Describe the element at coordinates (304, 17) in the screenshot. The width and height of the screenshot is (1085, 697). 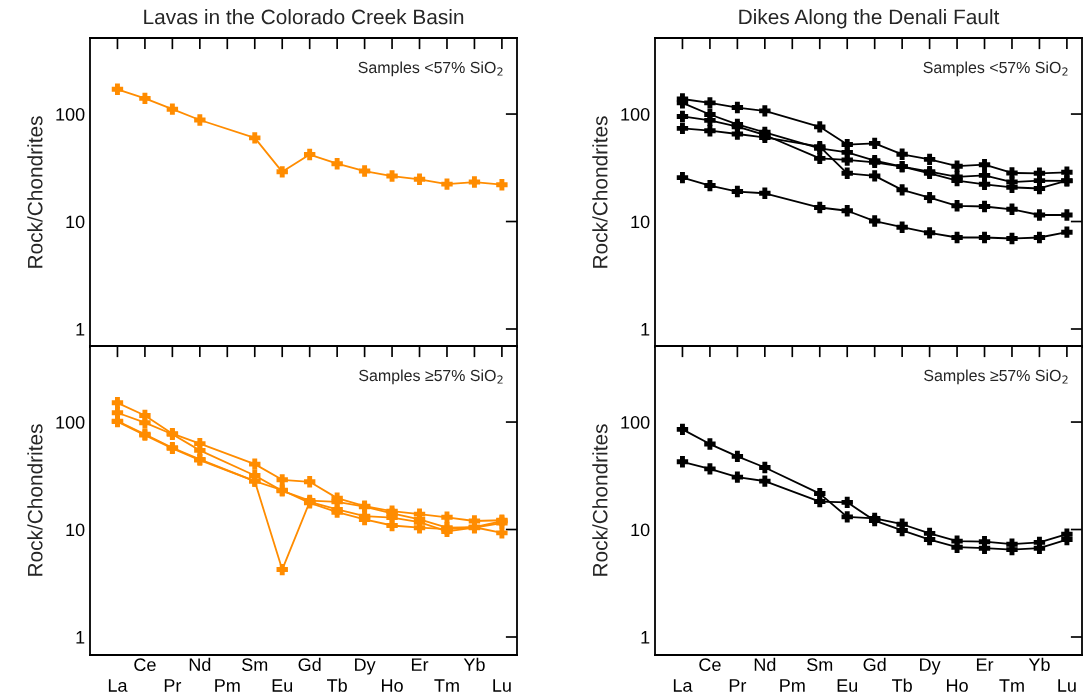
I see `chart-title: Lavas in the Colorado Creek Basin` at that location.